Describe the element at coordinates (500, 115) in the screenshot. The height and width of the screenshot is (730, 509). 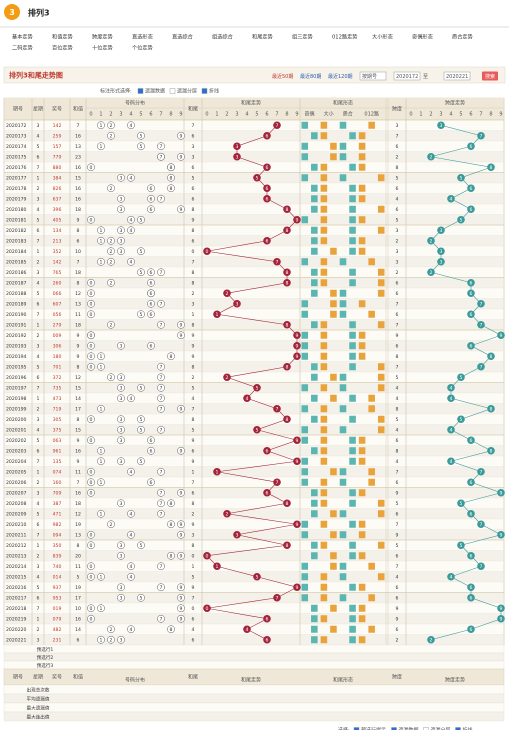
I see `digit-header: 9` at that location.